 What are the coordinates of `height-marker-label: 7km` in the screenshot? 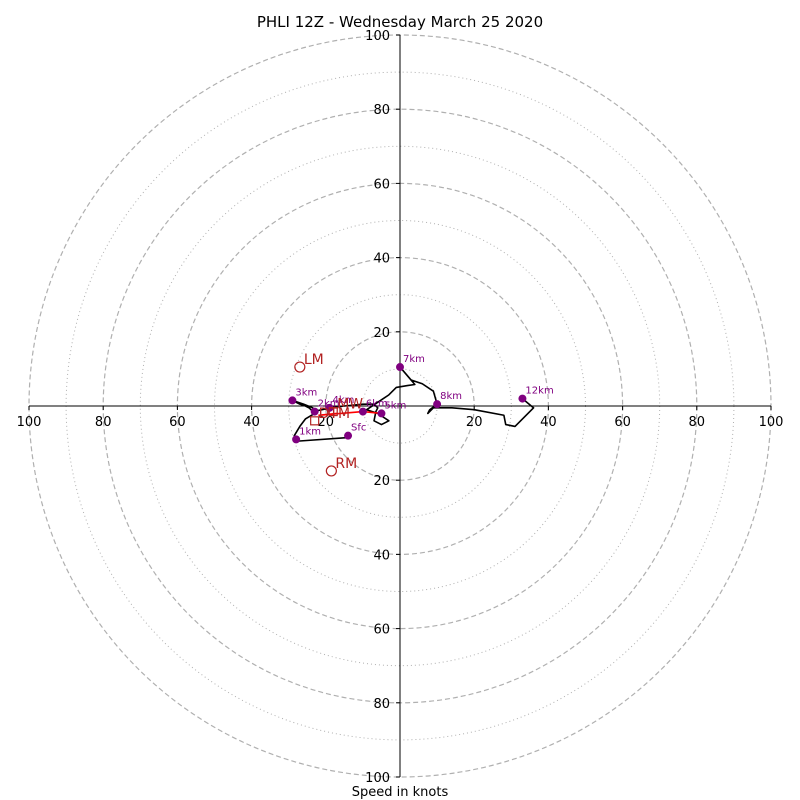 It's located at (414, 359).